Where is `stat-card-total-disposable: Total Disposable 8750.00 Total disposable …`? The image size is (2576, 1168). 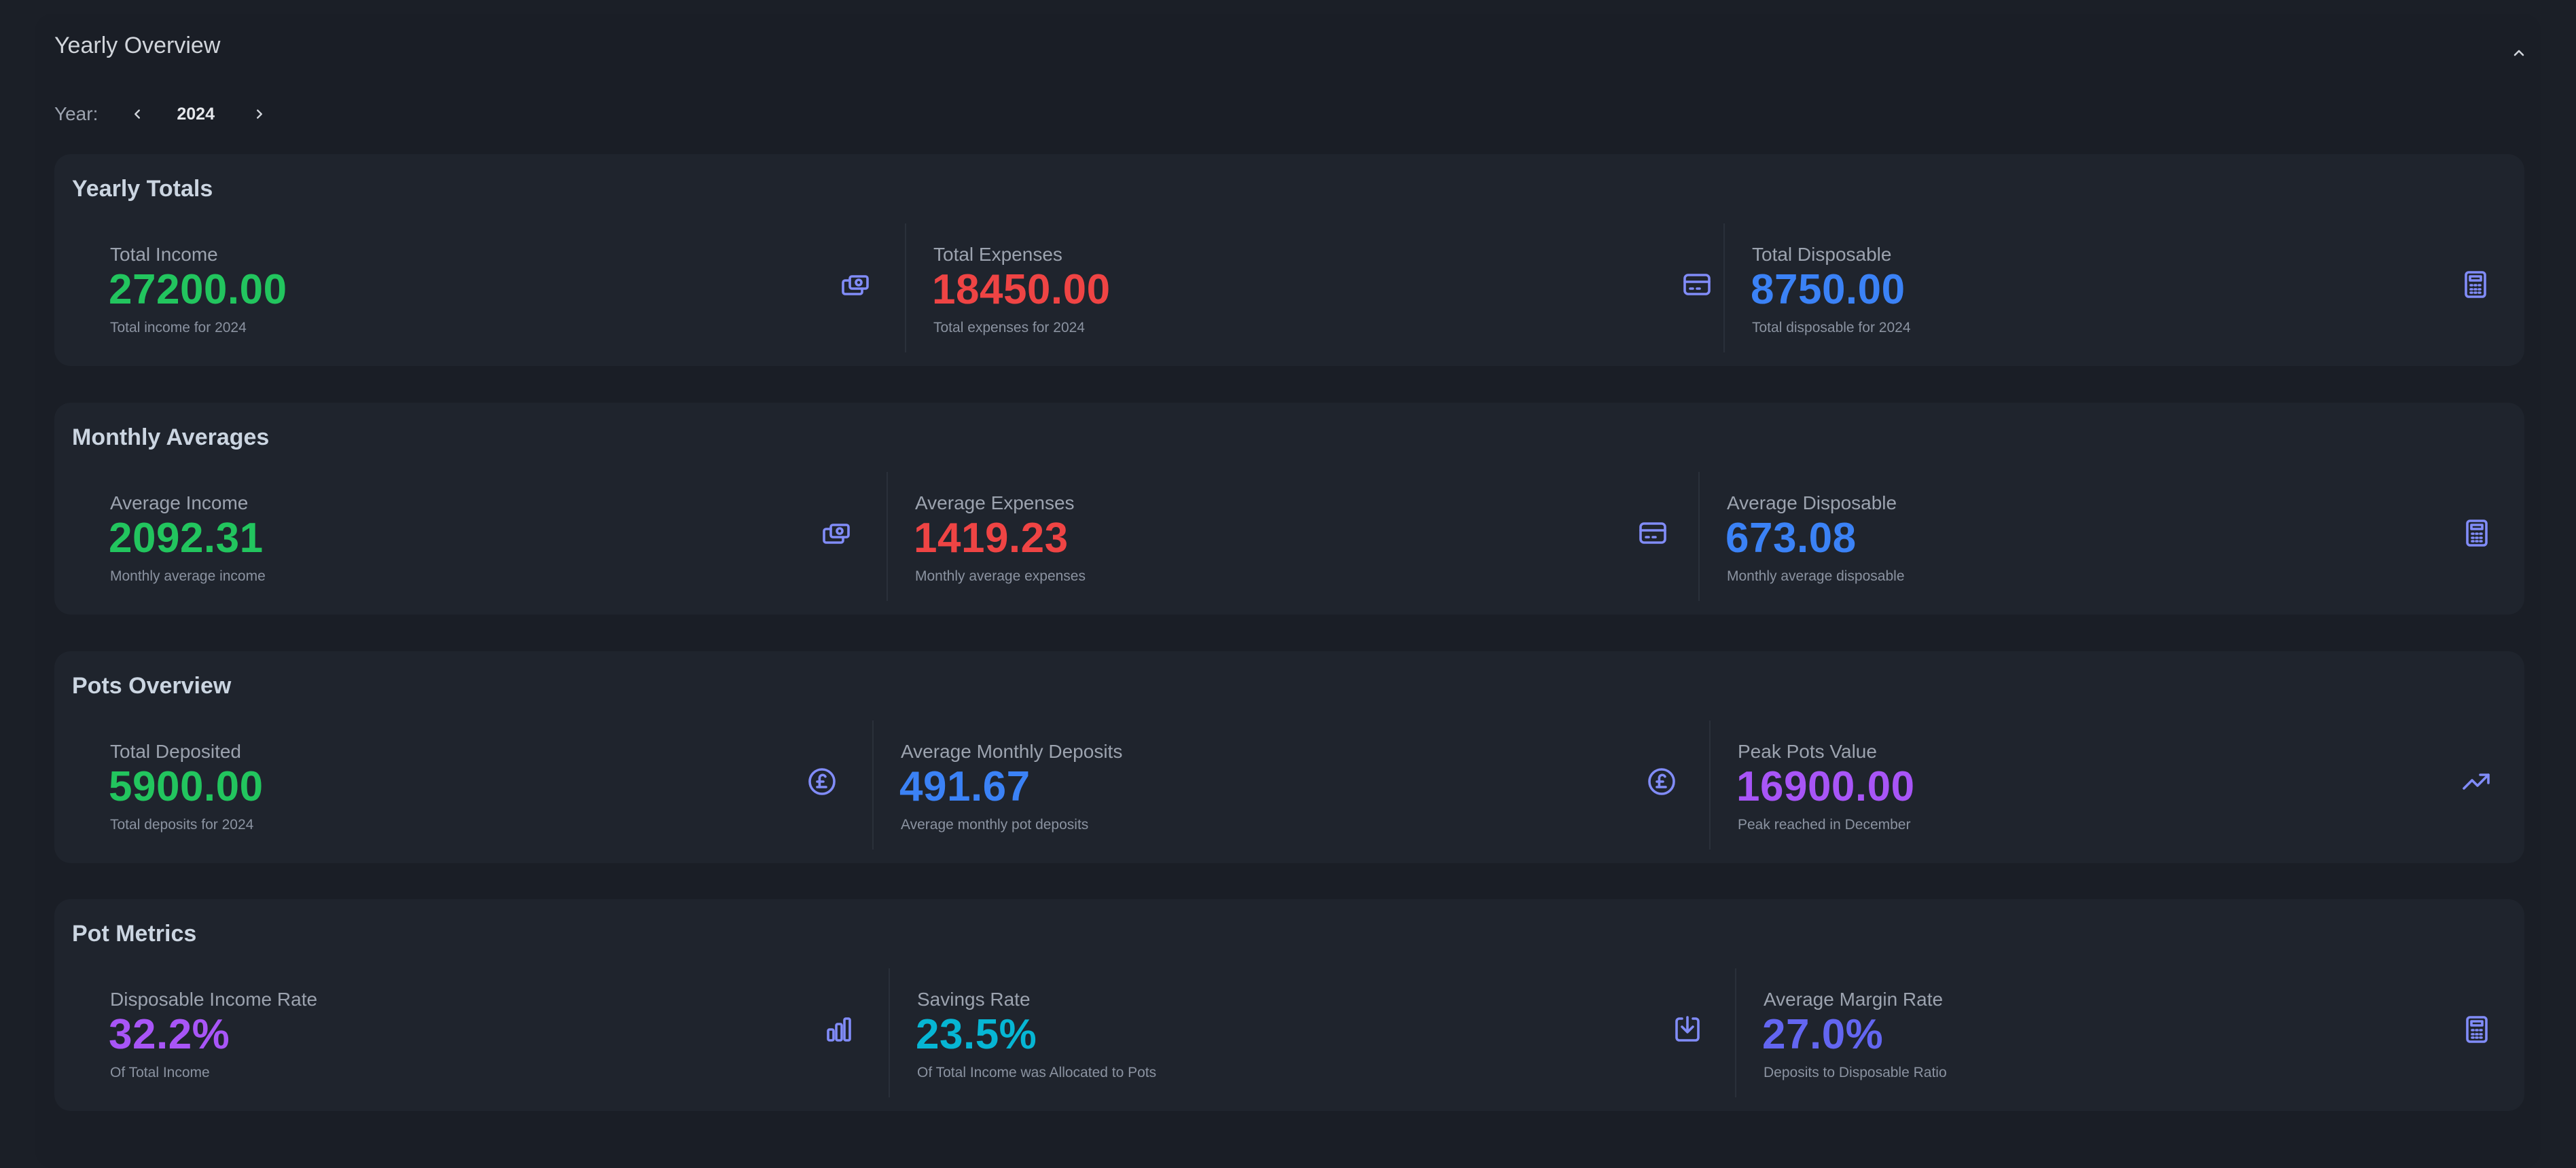 stat-card-total-disposable: Total Disposable 8750.00 Total disposable … is located at coordinates (2124, 287).